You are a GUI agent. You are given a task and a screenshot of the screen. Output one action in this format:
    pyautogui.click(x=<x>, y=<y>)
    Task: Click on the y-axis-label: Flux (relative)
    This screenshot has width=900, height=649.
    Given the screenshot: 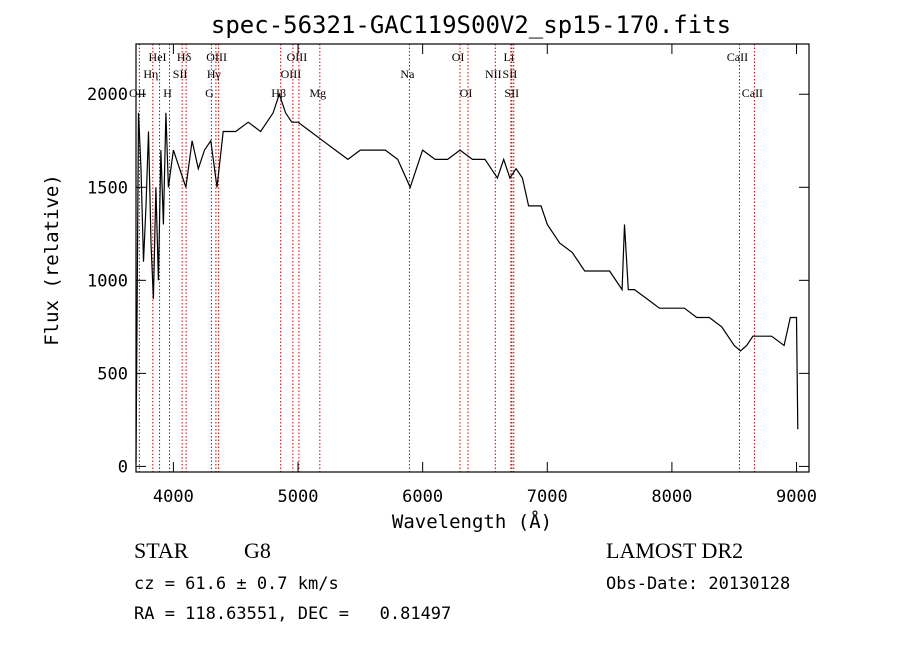 What is the action you would take?
    pyautogui.click(x=52, y=260)
    